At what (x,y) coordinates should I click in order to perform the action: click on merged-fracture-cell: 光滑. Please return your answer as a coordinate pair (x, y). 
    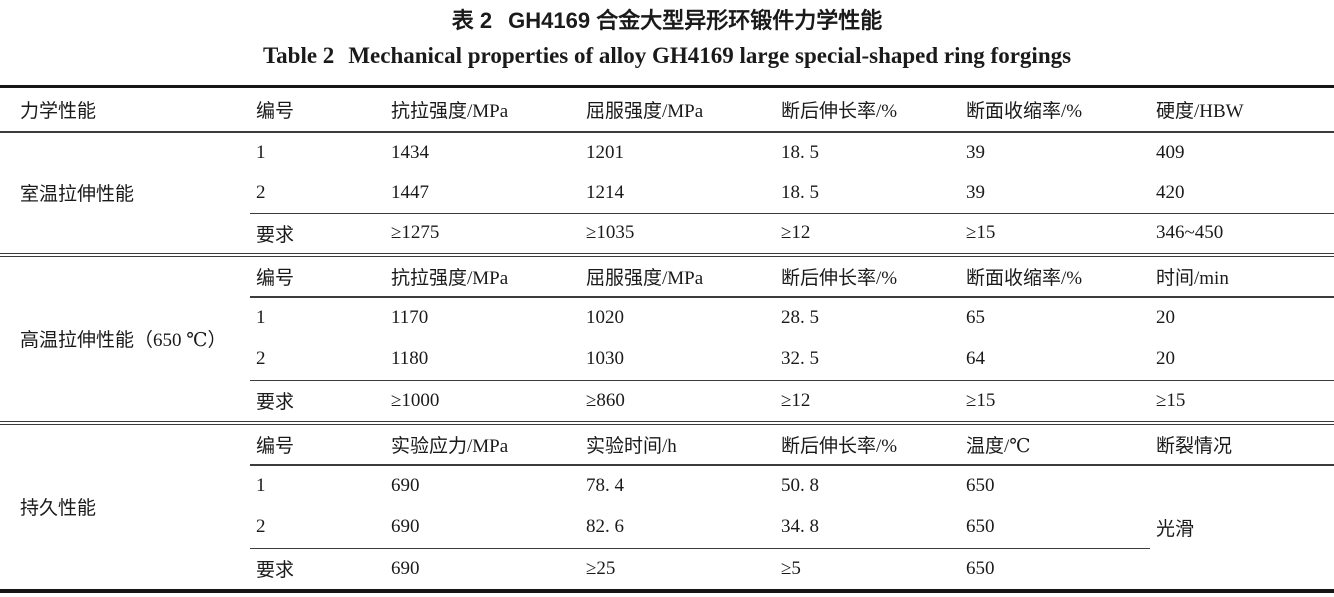
    Looking at the image, I should click on (1175, 529).